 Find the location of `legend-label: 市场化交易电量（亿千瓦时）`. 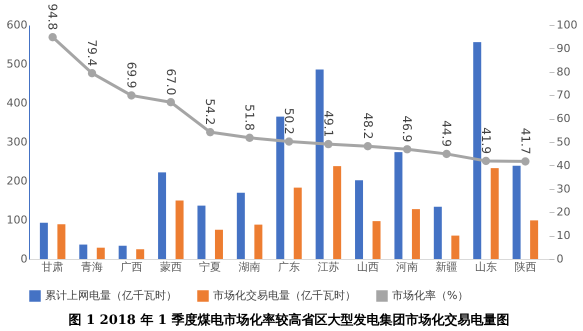

legend-label: 市场化交易电量（亿千瓦时） is located at coordinates (284, 295).